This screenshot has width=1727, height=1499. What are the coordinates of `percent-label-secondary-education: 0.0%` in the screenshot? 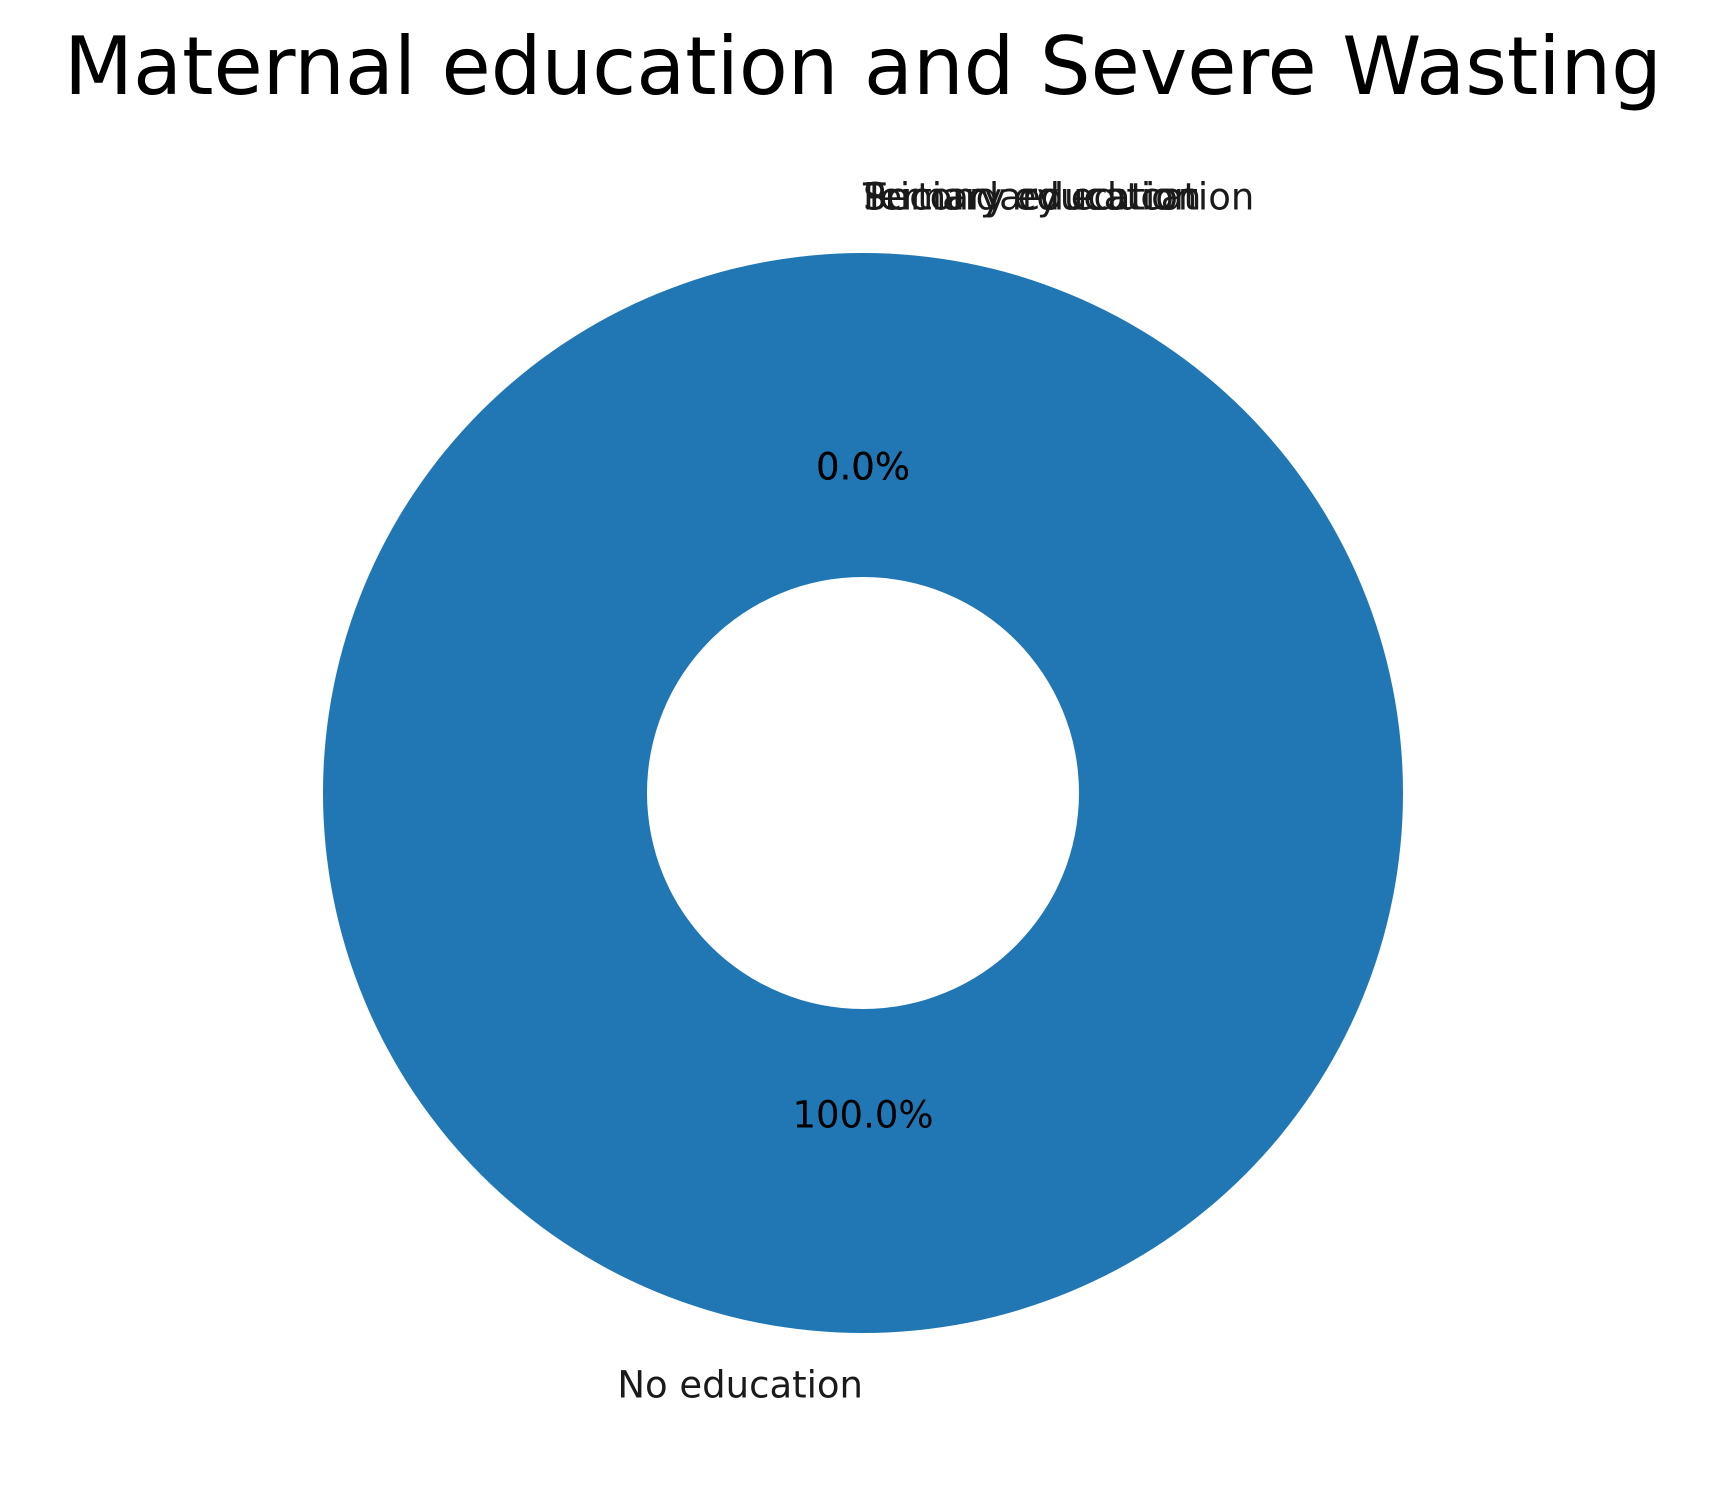 It's located at (863, 467).